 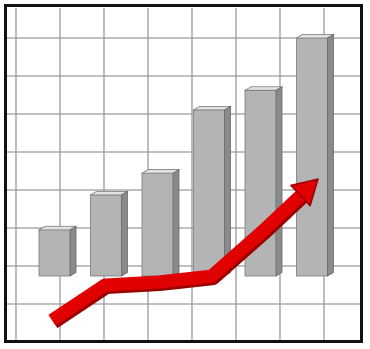 I want to click on trend-arrow-head, so click(x=304, y=192).